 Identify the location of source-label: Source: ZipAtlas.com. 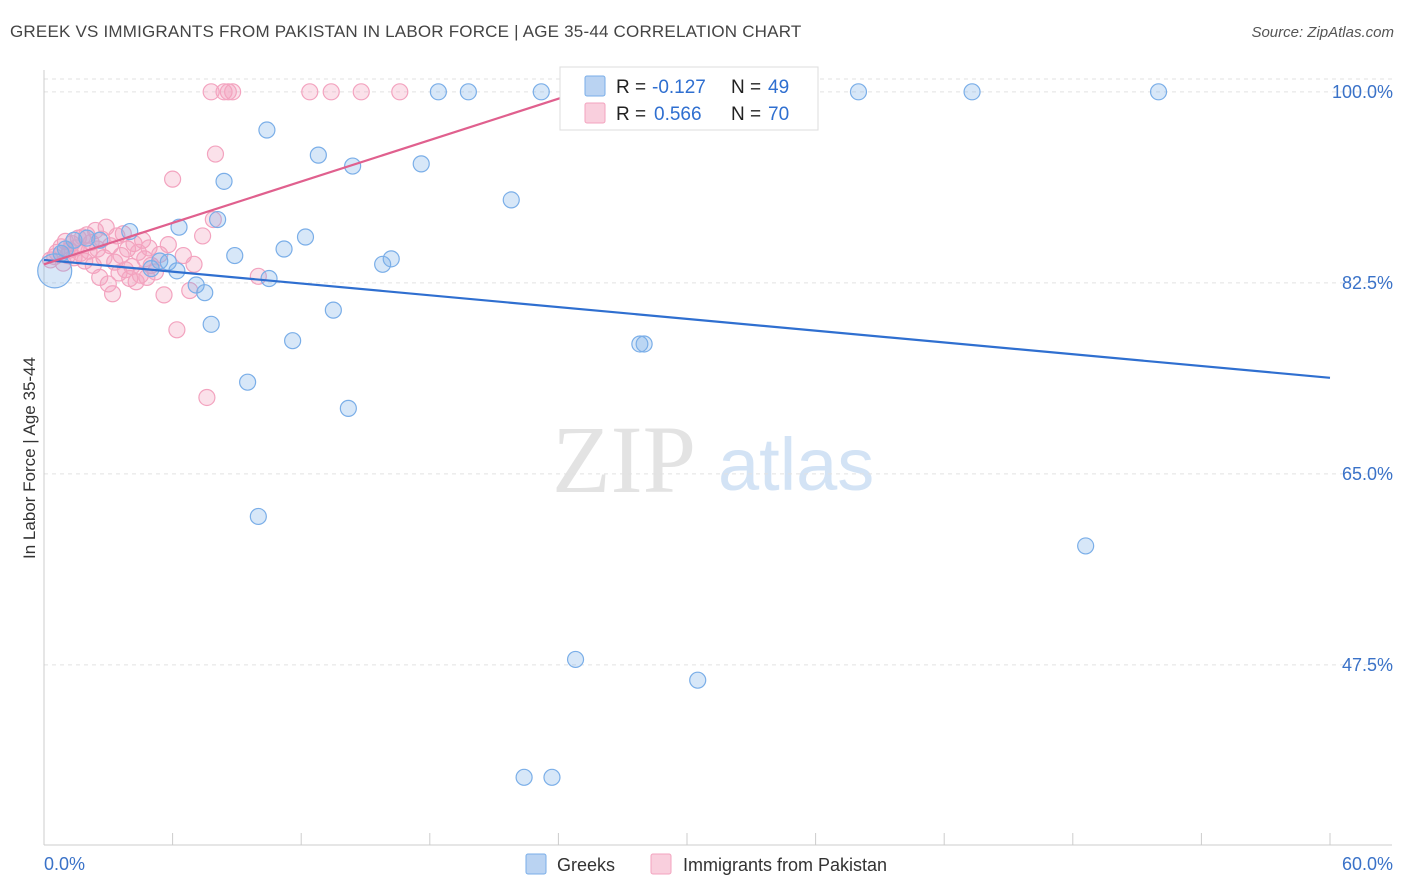
(1322, 32).